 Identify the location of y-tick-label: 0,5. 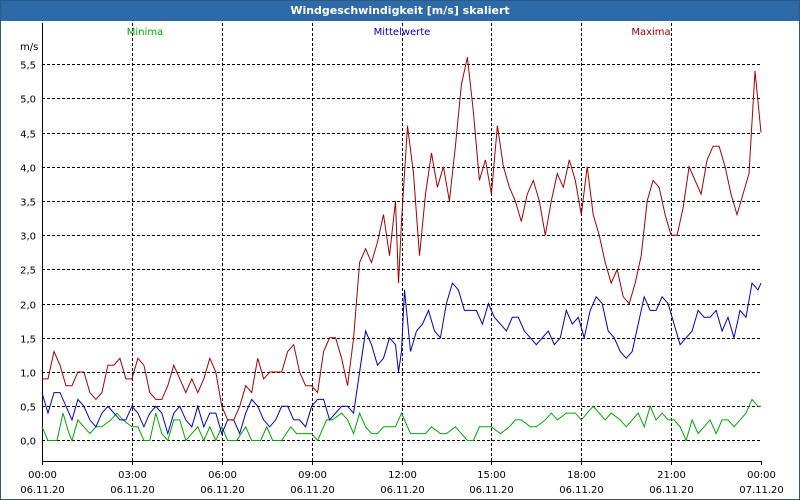
(28, 408).